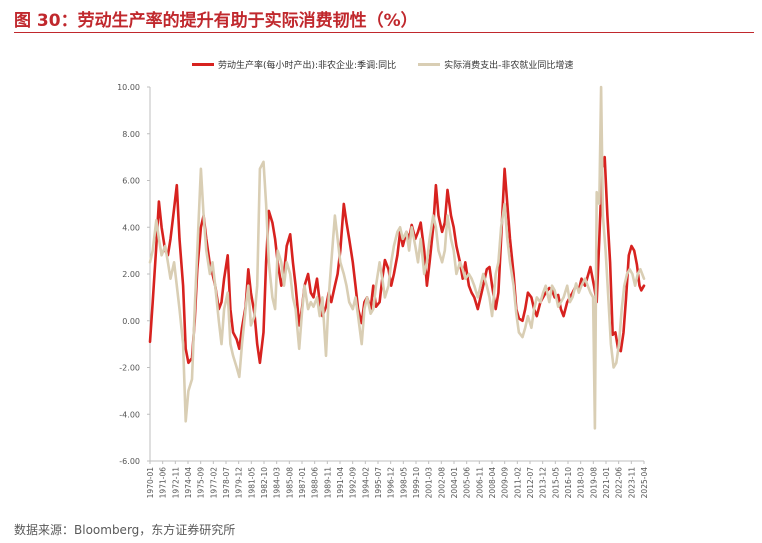  Describe the element at coordinates (307, 66) in the screenshot. I see `legend-label-productivity: 劳动生产率(每小时产出):非农企业:季调:同比` at that location.